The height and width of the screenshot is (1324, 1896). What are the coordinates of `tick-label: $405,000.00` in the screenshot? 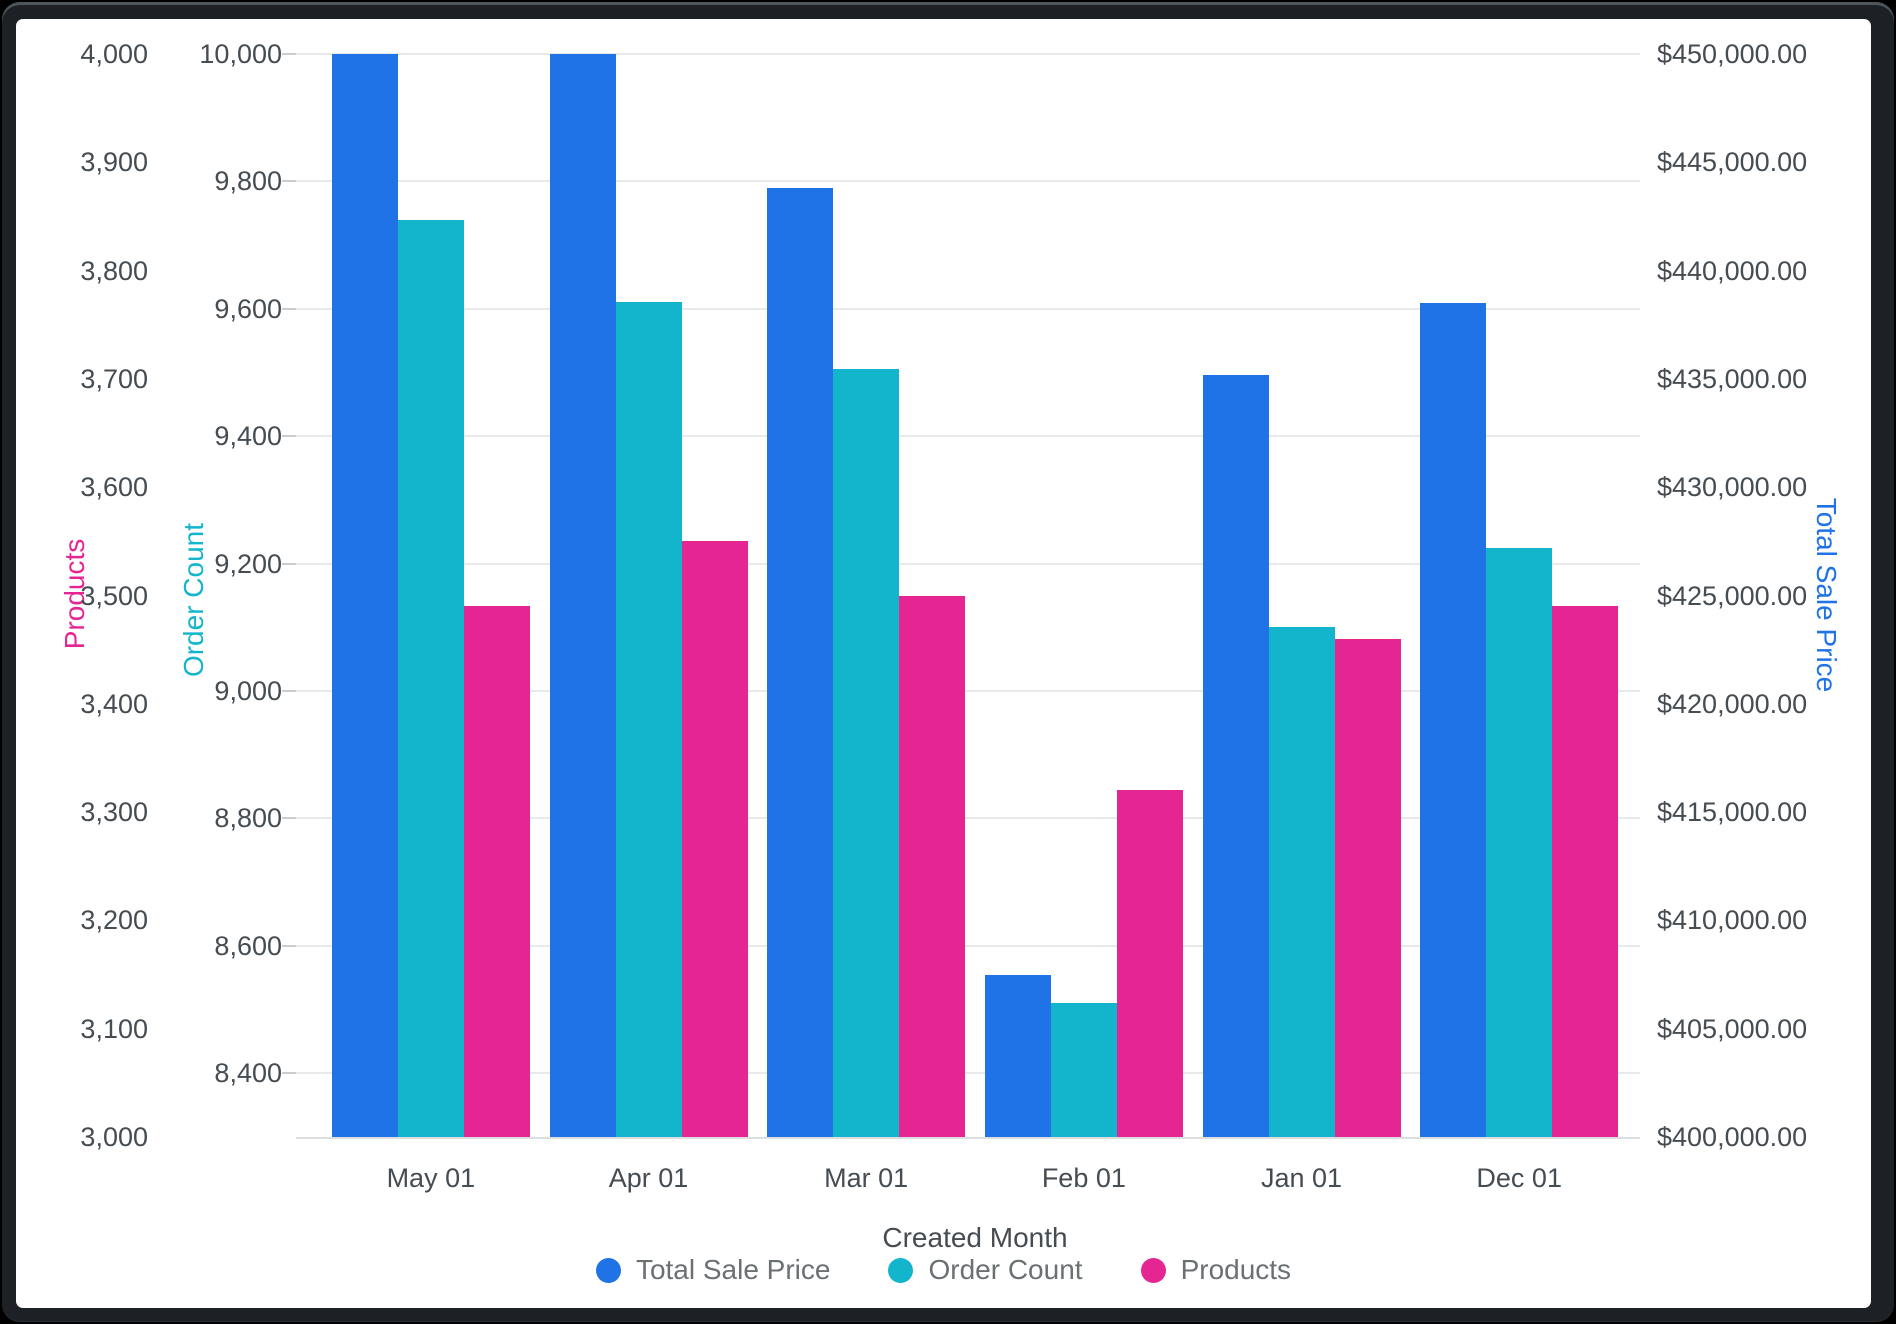 It's located at (1732, 1028).